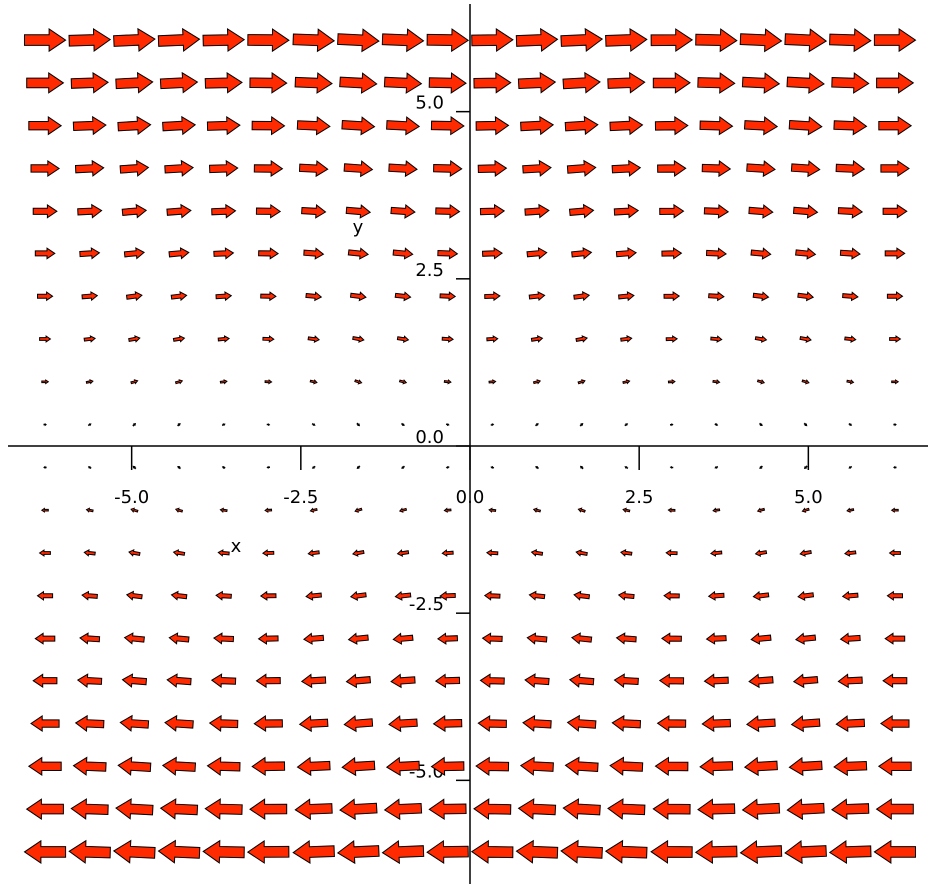 The width and height of the screenshot is (931, 888). Describe the element at coordinates (470, 497) in the screenshot. I see `x-tick-label: 0.0` at that location.